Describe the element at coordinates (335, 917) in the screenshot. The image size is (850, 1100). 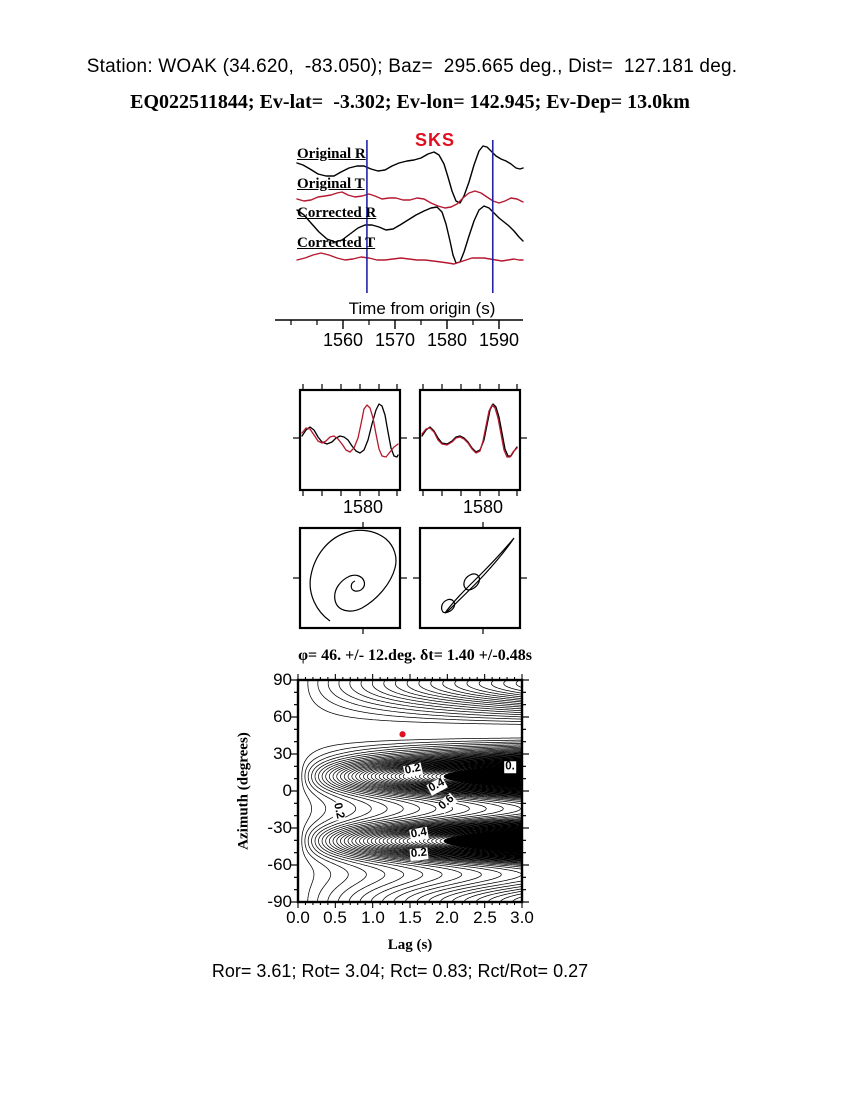
I see `x-tick-label: 0.5` at that location.